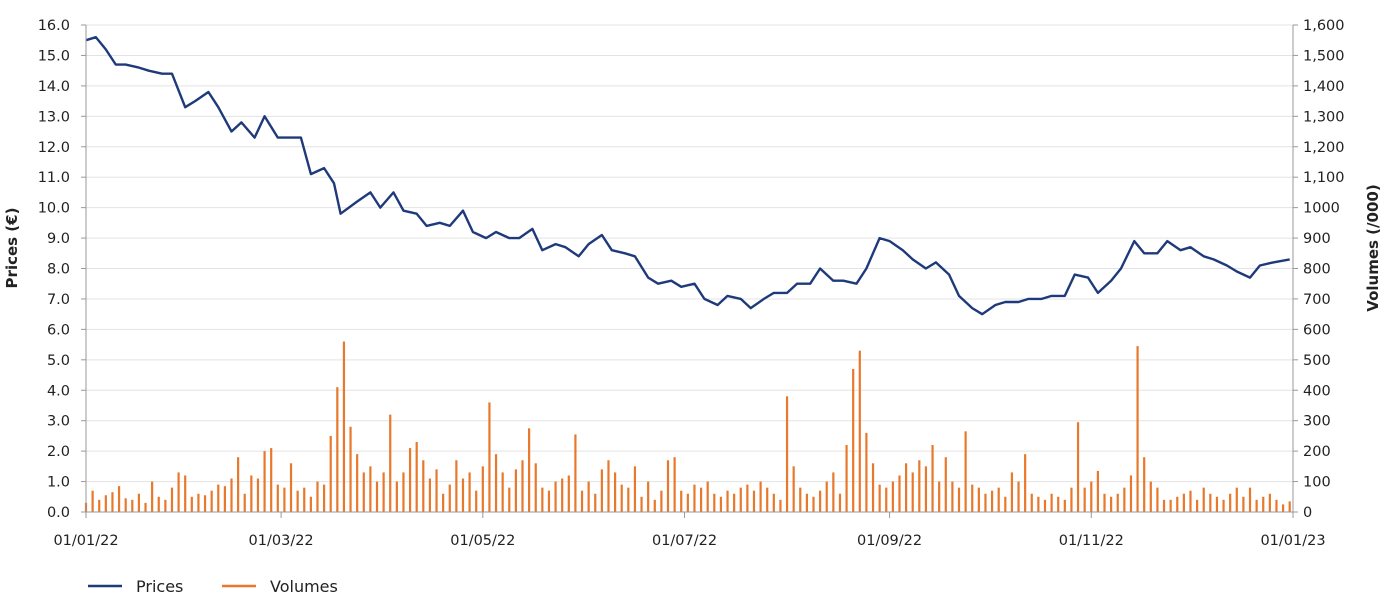  Describe the element at coordinates (54, 178) in the screenshot. I see `y-left-tick-label: 11.0` at that location.